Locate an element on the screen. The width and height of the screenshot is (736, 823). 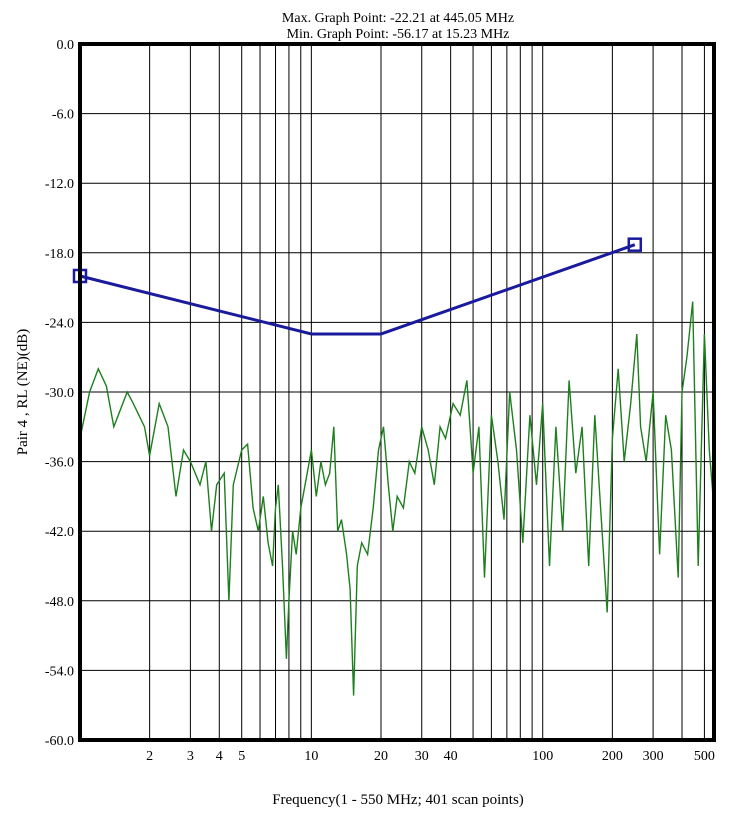
x-tick-label: 20 is located at coordinates (381, 756).